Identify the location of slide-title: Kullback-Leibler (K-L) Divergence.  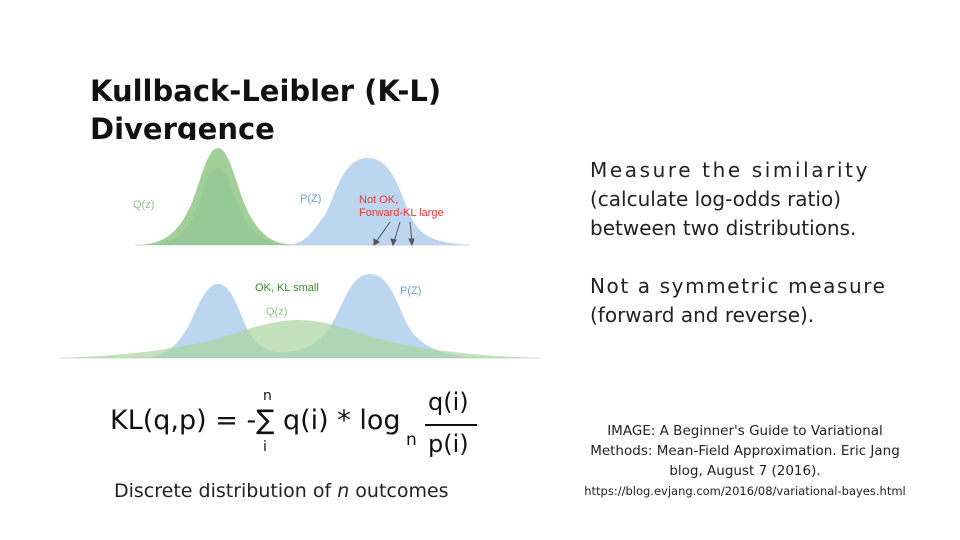
(270, 106).